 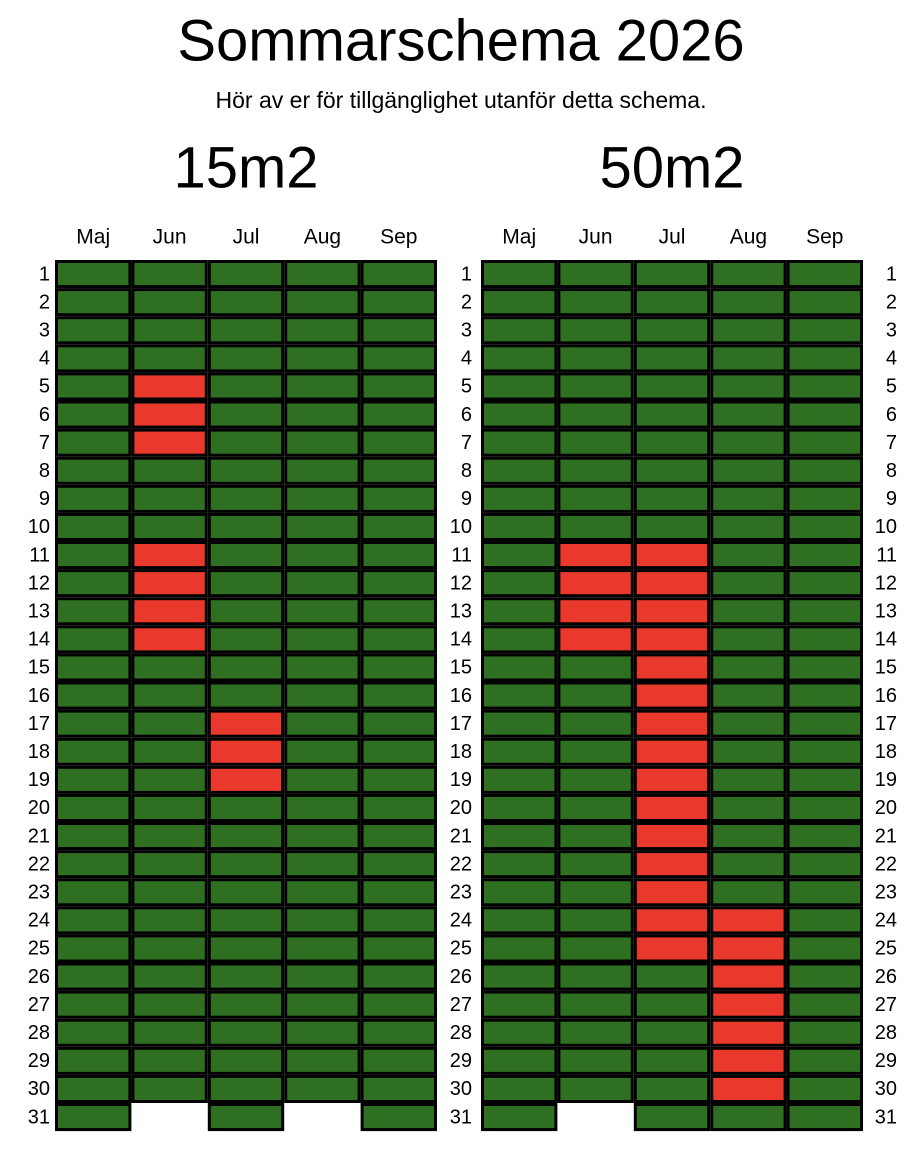 I want to click on day-label: 9, so click(x=891, y=499).